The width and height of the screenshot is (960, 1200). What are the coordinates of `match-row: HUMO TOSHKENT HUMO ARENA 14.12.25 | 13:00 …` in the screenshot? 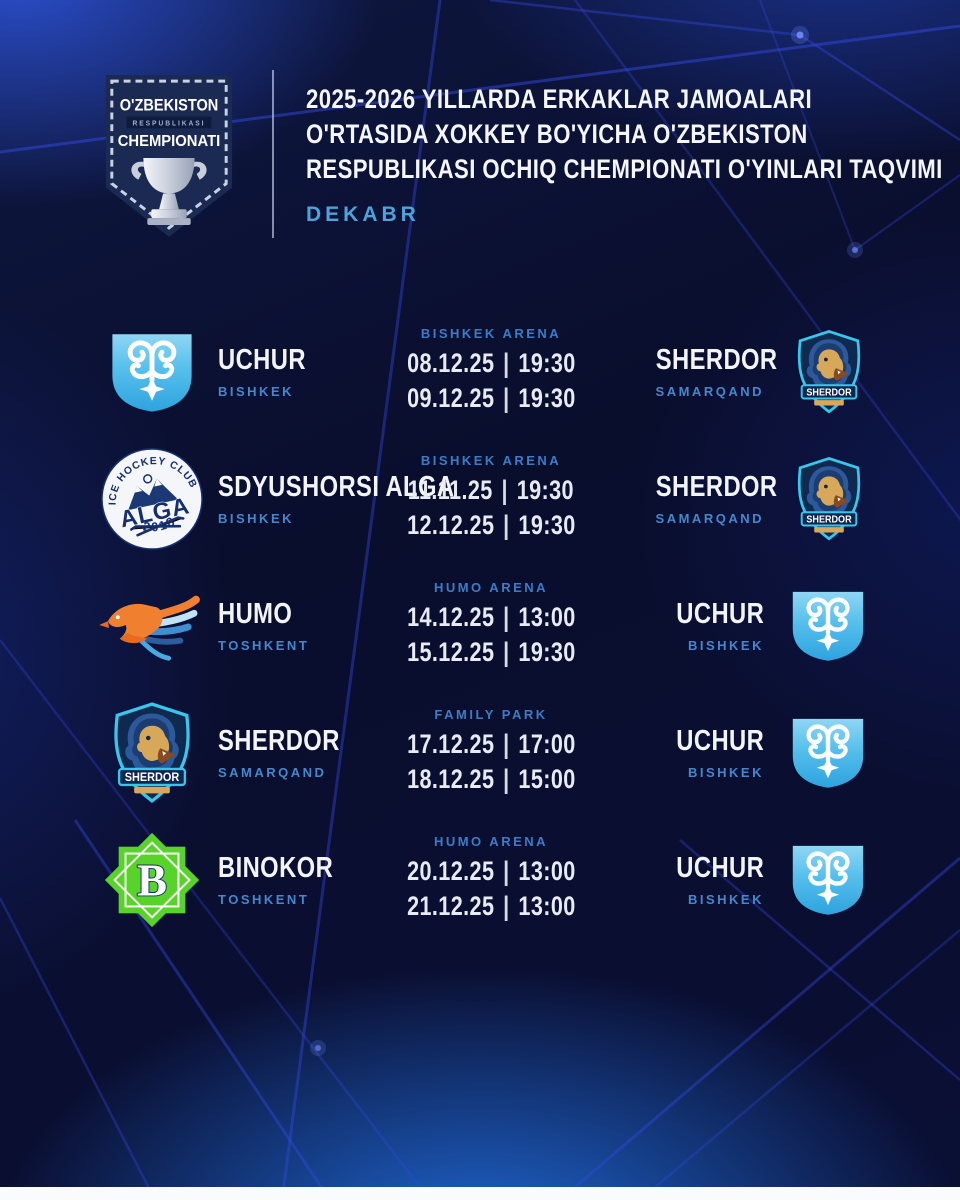 It's located at (480, 625).